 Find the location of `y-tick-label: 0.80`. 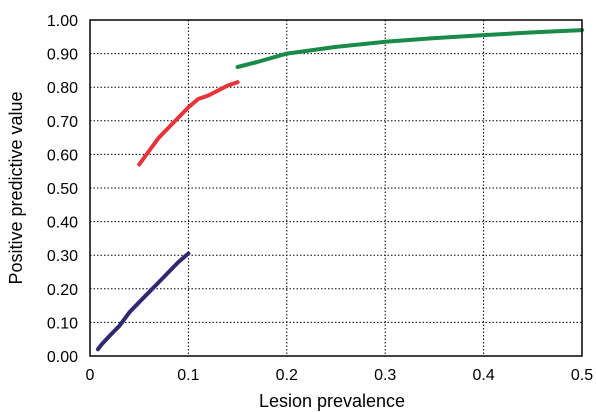

y-tick-label: 0.80 is located at coordinates (62, 88).